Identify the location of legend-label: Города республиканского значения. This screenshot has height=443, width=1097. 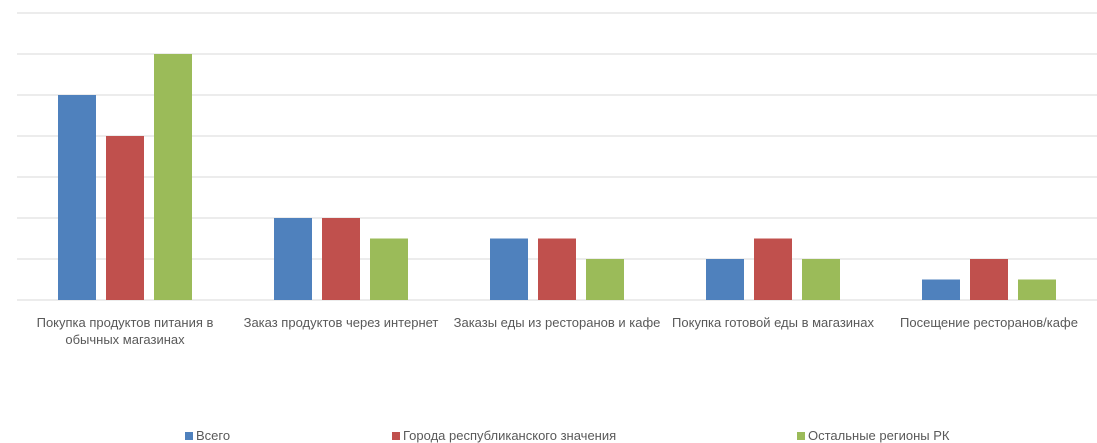
(510, 435).